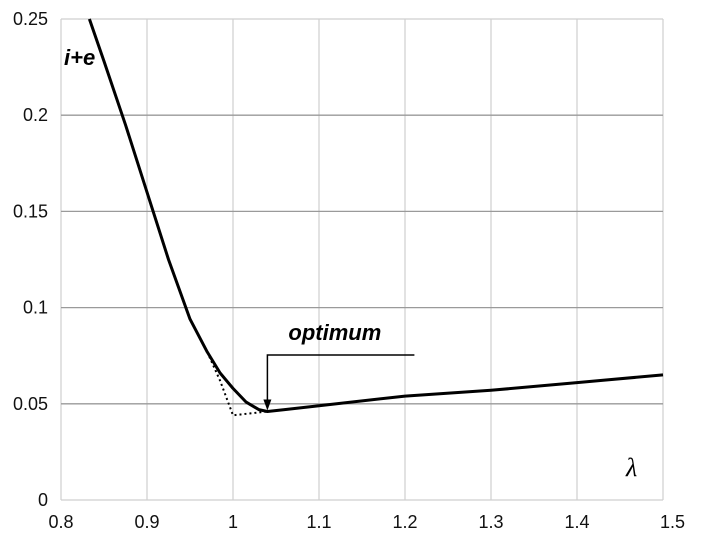 Image resolution: width=708 pixels, height=553 pixels. Describe the element at coordinates (318, 522) in the screenshot. I see `x-tick-label: 1.1` at that location.